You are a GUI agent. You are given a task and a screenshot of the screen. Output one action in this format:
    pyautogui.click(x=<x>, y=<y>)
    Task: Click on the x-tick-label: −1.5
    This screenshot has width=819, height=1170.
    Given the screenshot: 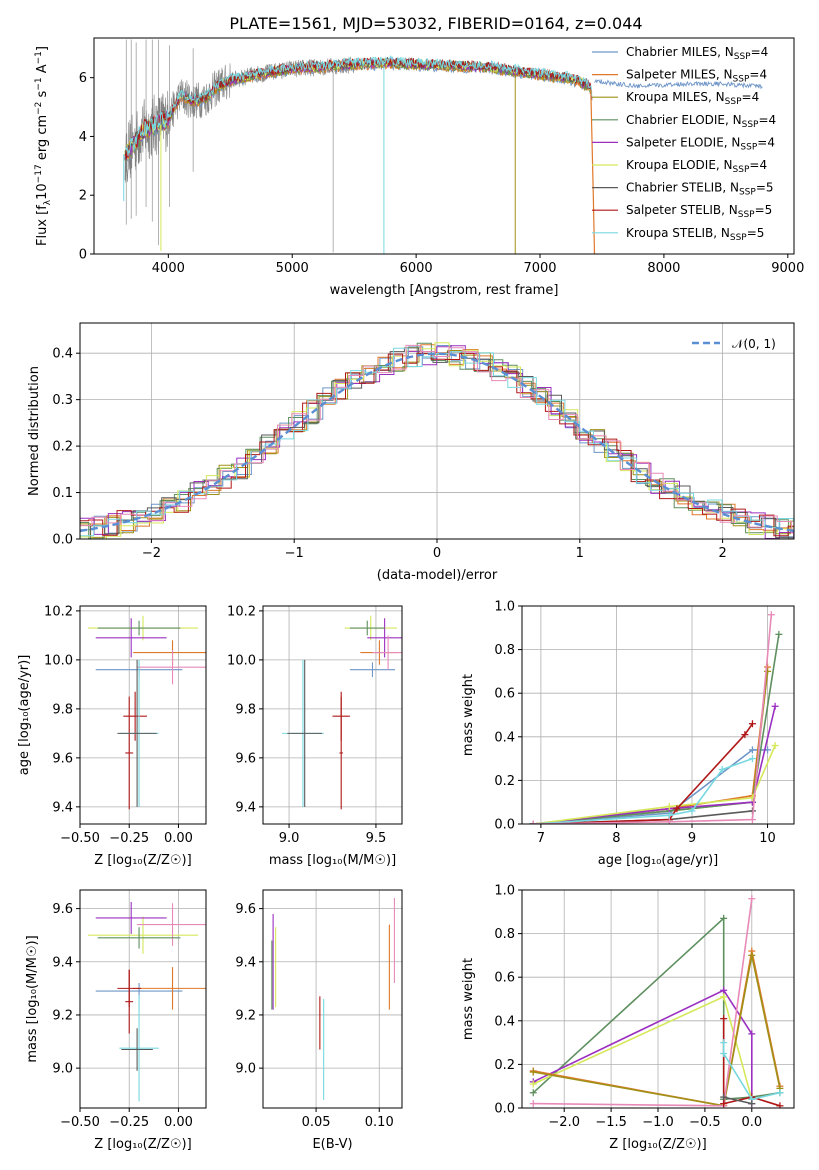 What is the action you would take?
    pyautogui.click(x=611, y=1122)
    